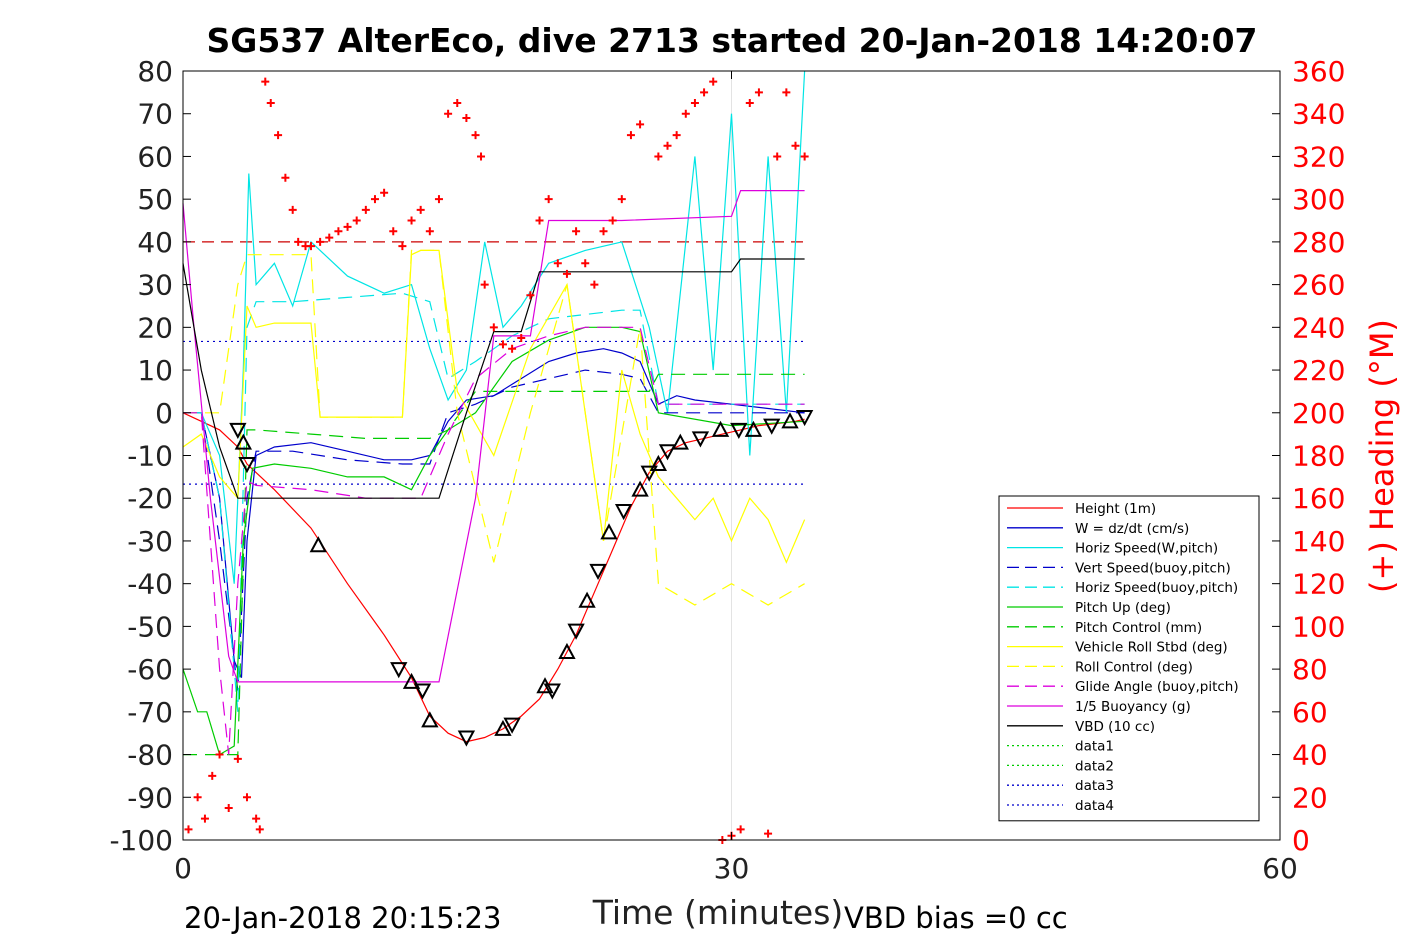 The image size is (1417, 945). Describe the element at coordinates (155, 370) in the screenshot. I see `left-tick-label: 10` at that location.